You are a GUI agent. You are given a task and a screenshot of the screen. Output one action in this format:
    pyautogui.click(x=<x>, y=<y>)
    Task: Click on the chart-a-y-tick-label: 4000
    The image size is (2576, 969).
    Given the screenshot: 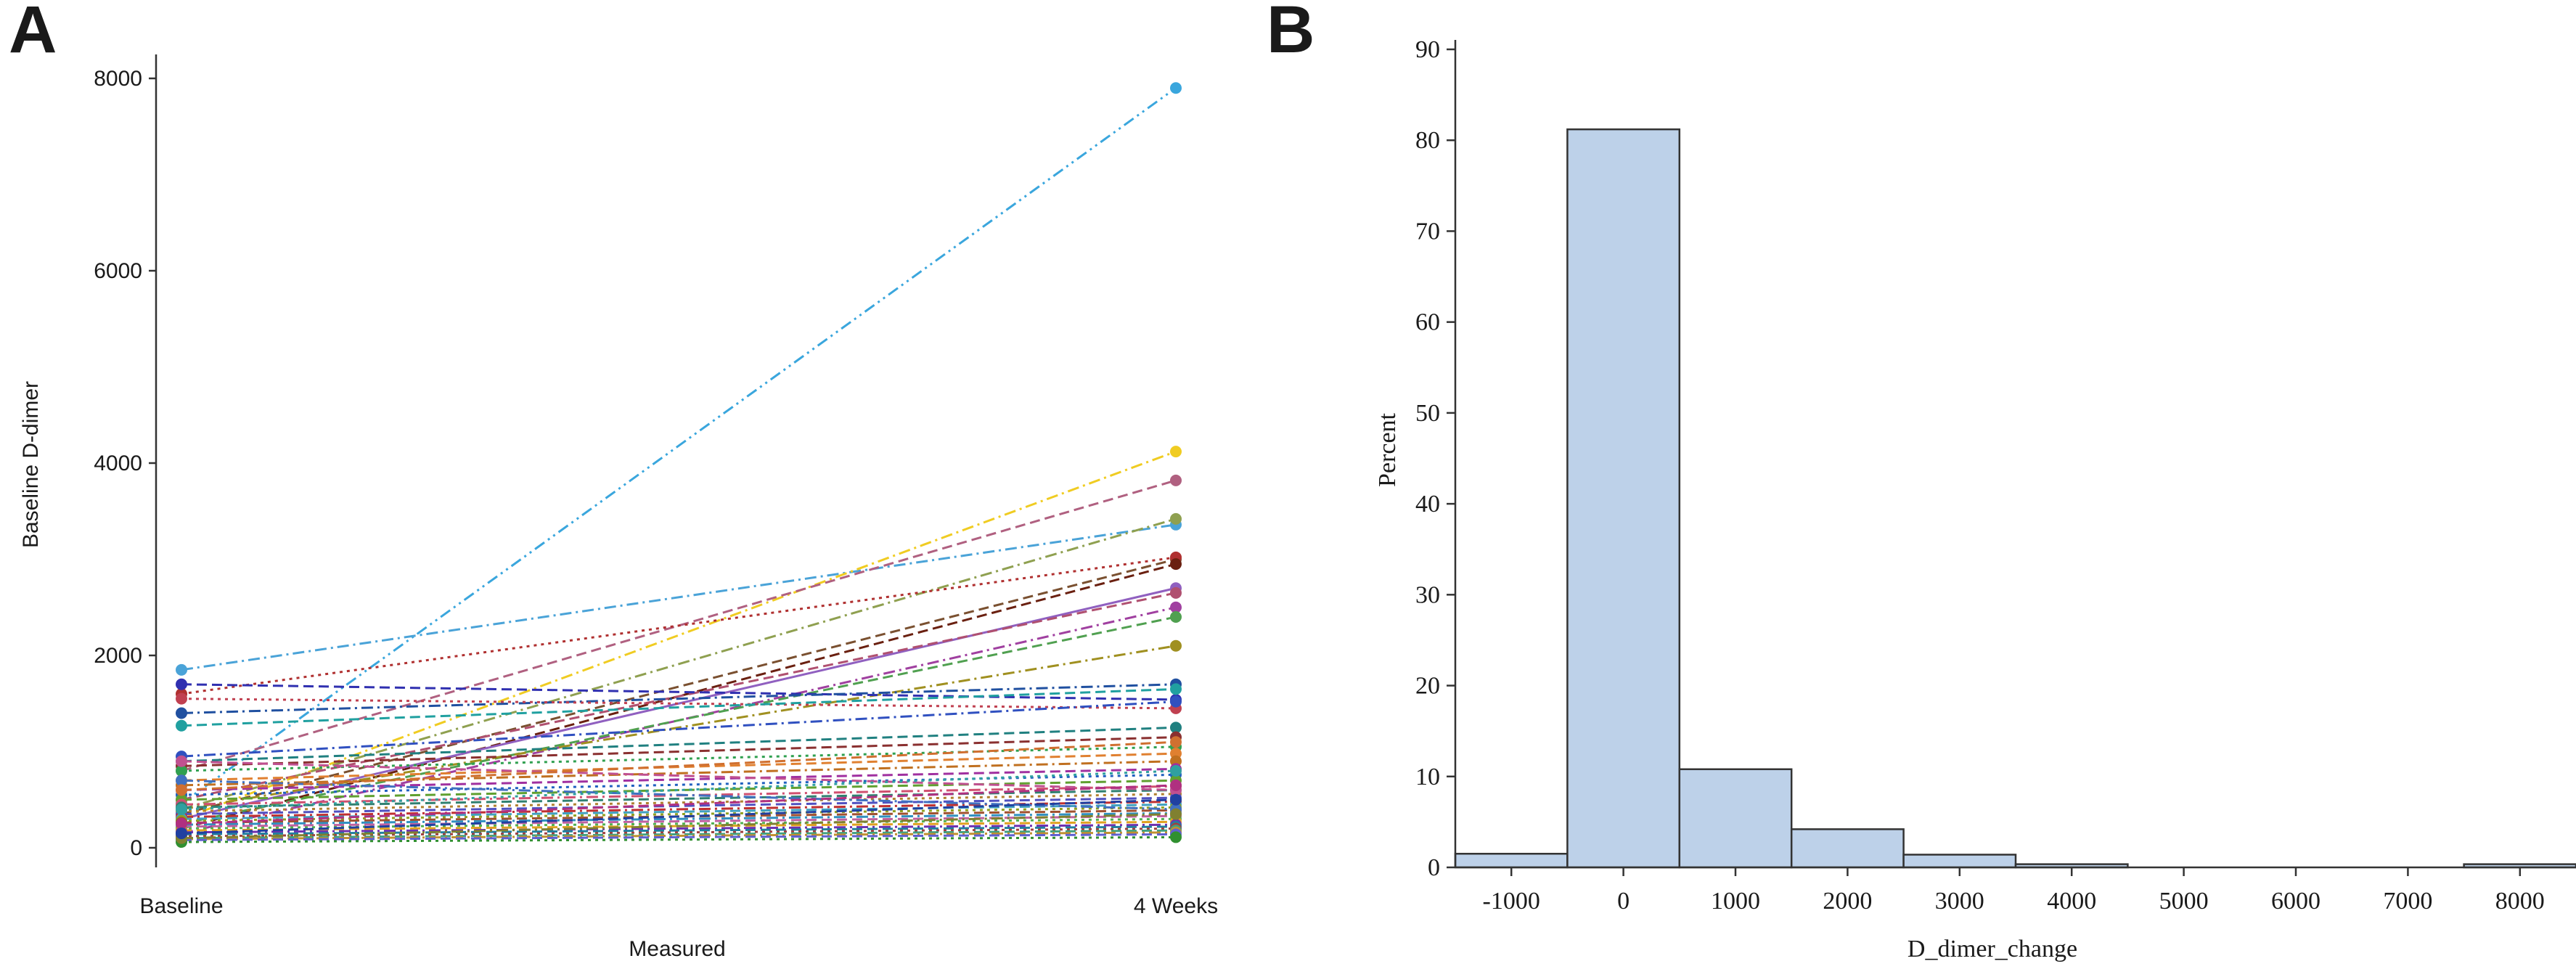 What is the action you would take?
    pyautogui.click(x=118, y=463)
    